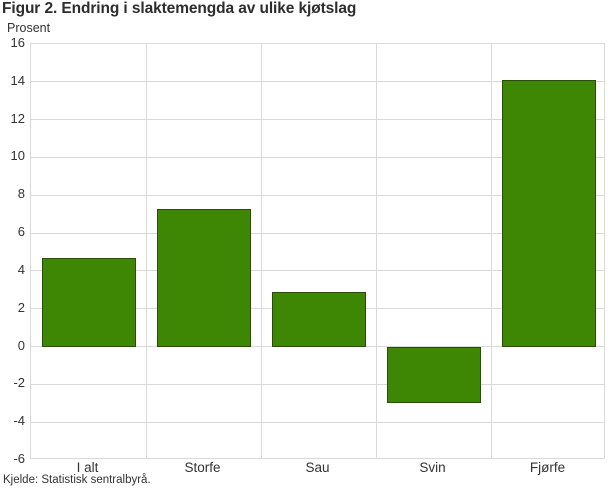 Image resolution: width=610 pixels, height=488 pixels. I want to click on y-tick-label: 12, so click(17, 118).